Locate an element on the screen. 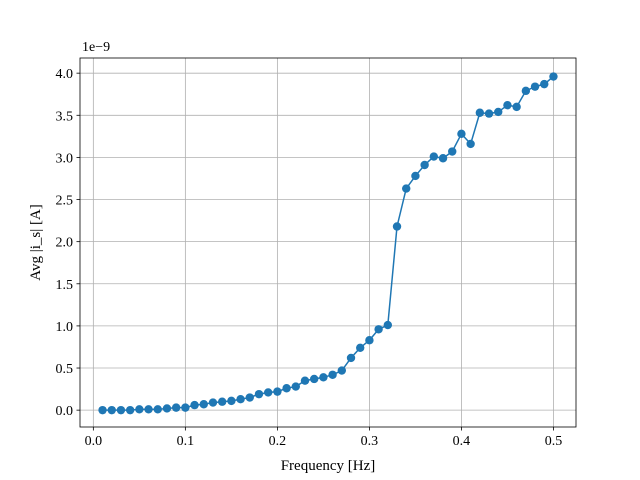 The width and height of the screenshot is (640, 480). x-axis-ticks: 0.0 0.1 0.2 0.3 0.4 0.5 is located at coordinates (324, 438).